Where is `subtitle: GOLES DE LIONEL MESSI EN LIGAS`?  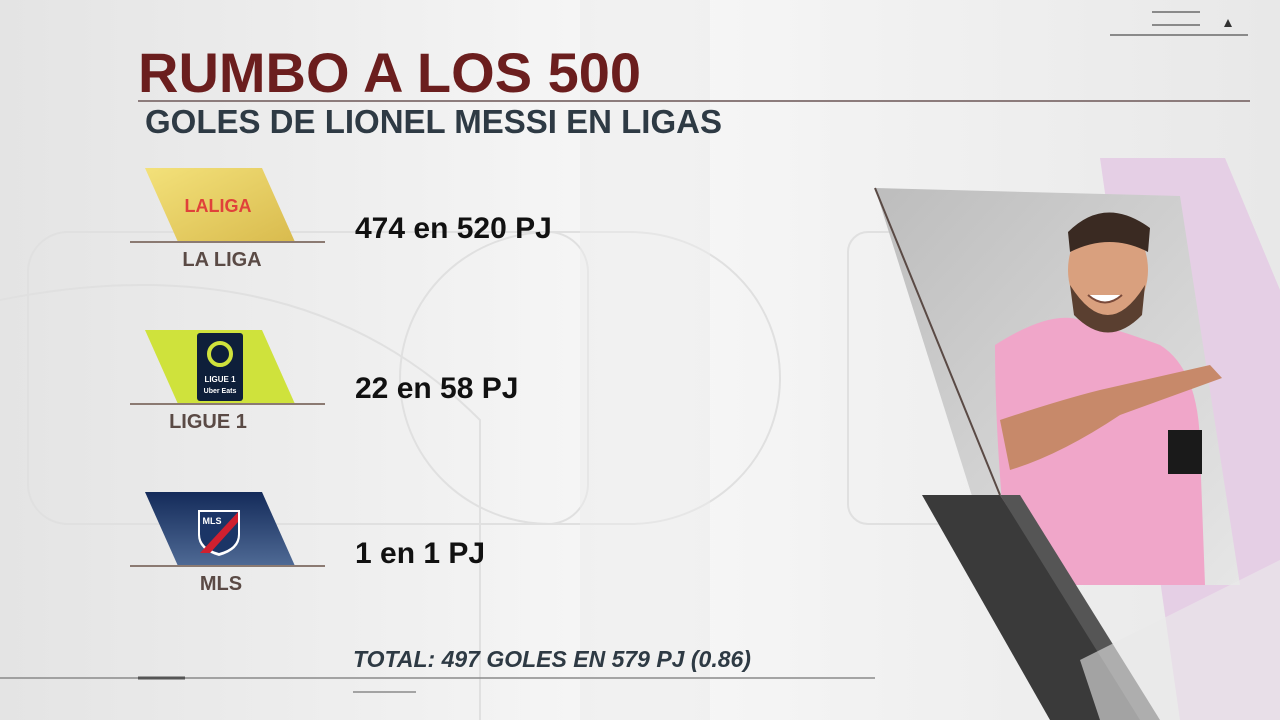 subtitle: GOLES DE LIONEL MESSI EN LIGAS is located at coordinates (433, 121).